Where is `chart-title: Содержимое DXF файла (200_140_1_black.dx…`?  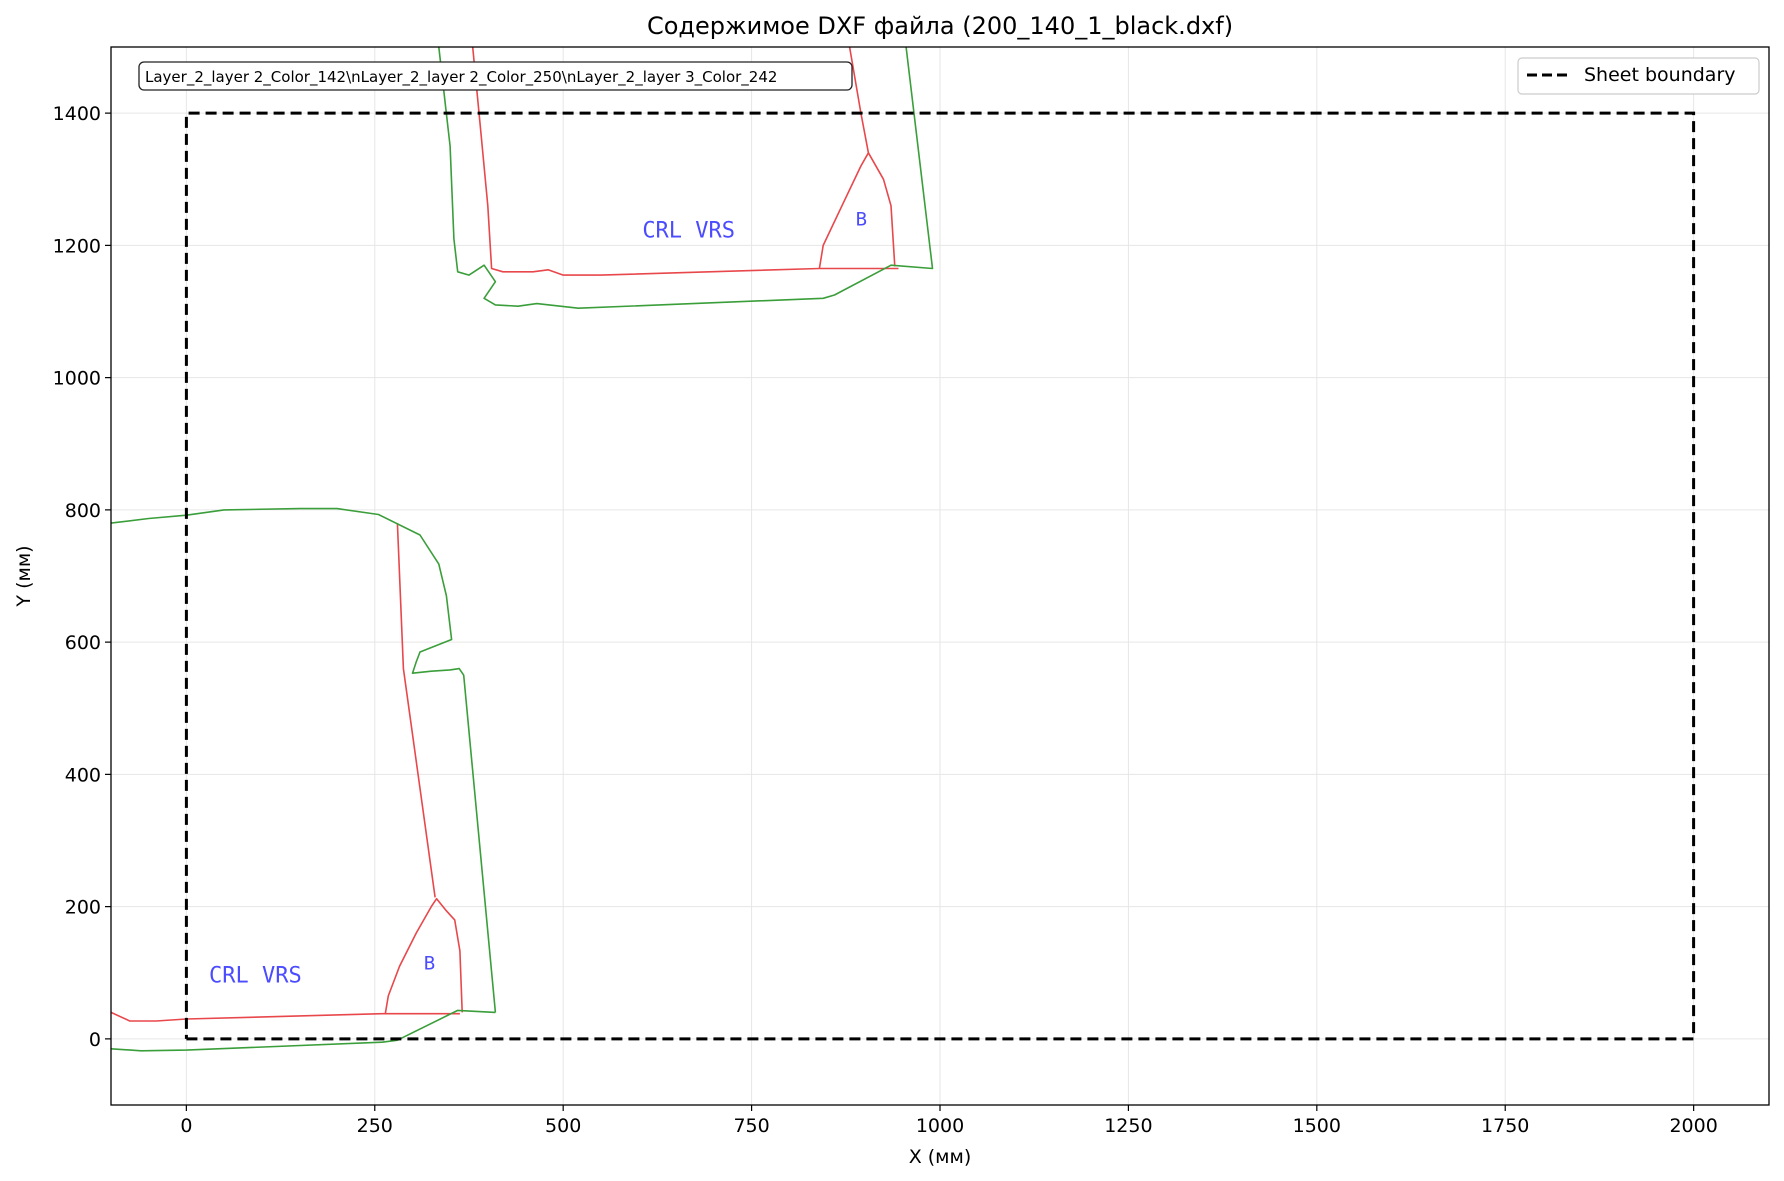 chart-title: Содержимое DXF файла (200_140_1_black.dx… is located at coordinates (940, 26).